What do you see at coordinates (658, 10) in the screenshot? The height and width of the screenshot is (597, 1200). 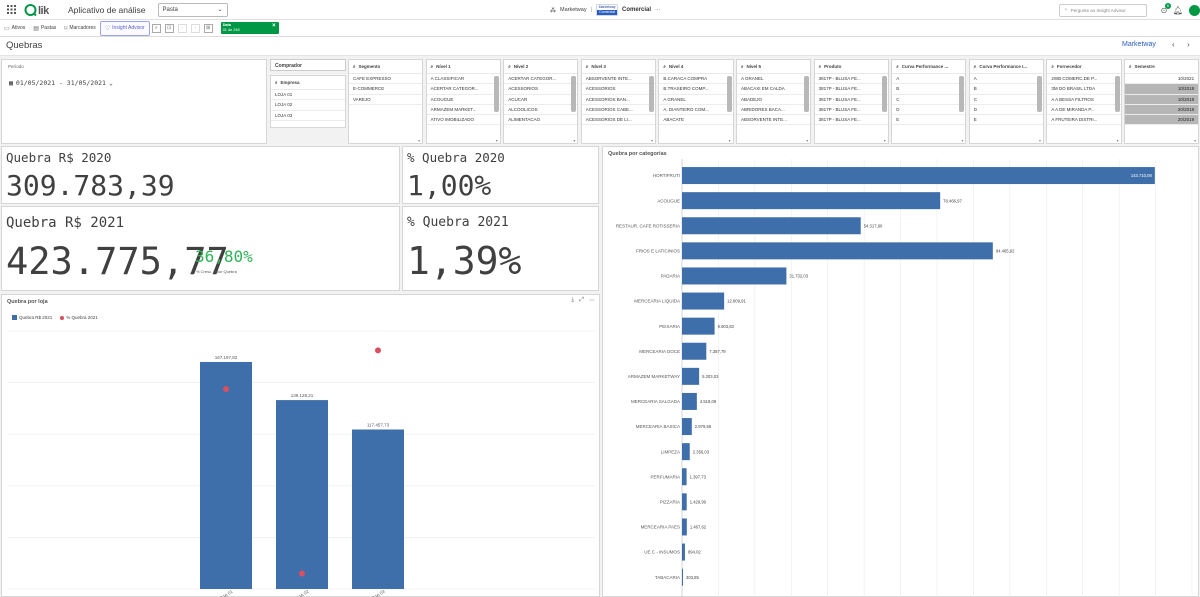 I see `more-icon: ···` at bounding box center [658, 10].